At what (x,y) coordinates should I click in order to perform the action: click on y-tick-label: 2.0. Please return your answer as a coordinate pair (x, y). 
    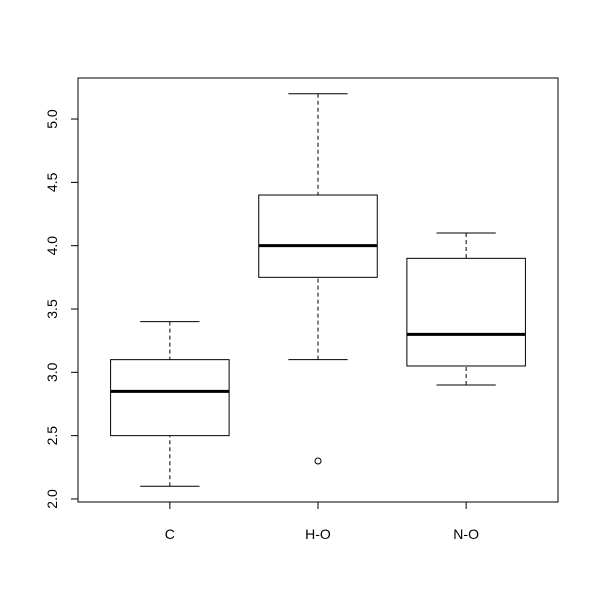
    Looking at the image, I should click on (52, 499).